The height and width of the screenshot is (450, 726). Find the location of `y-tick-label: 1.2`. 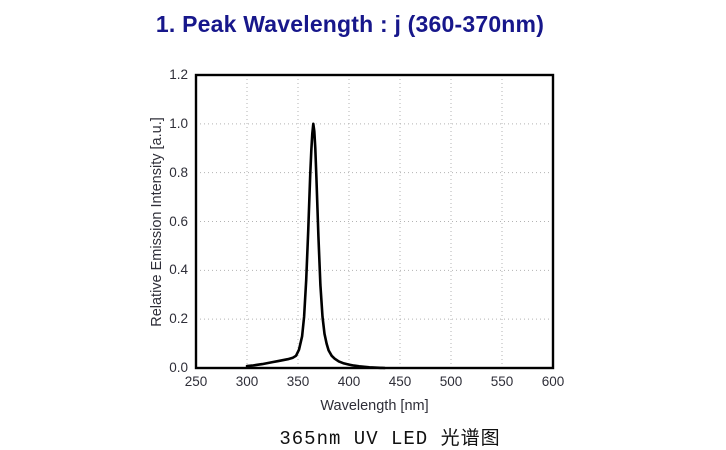

y-tick-label: 1.2 is located at coordinates (178, 74).